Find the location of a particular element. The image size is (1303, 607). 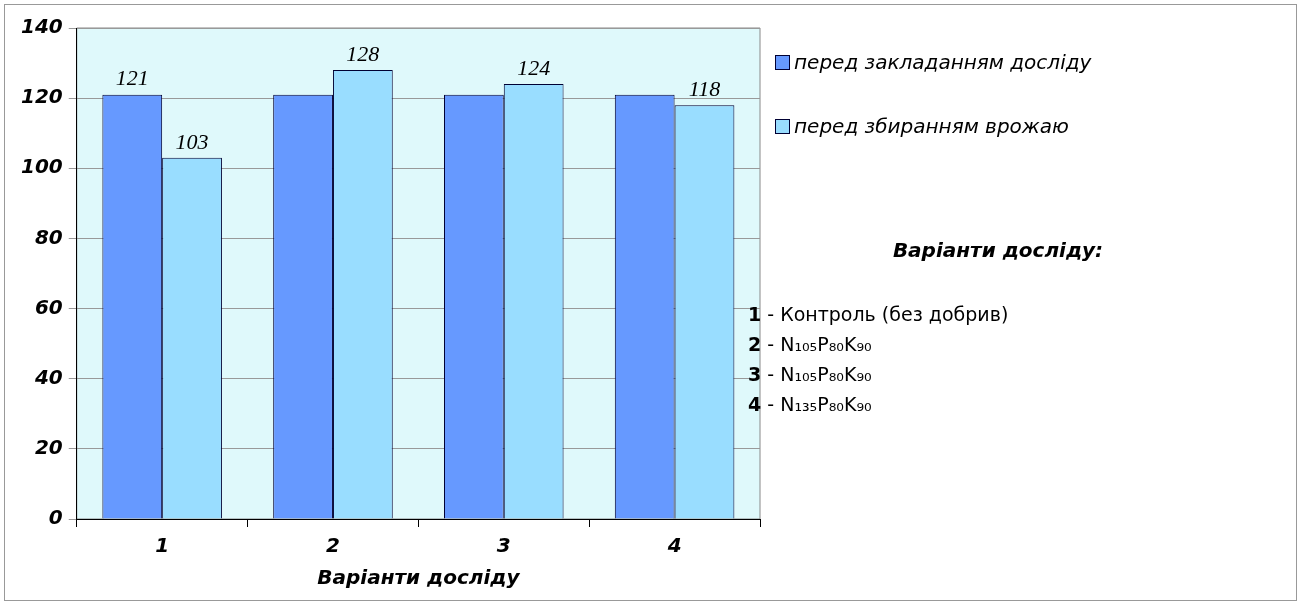

x-axis-title: Варіанти досліду is located at coordinates (419, 577).